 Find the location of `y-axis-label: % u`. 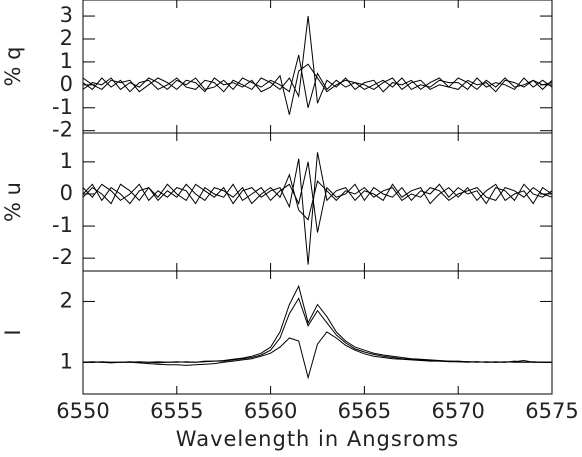

y-axis-label: % u is located at coordinates (13, 202).